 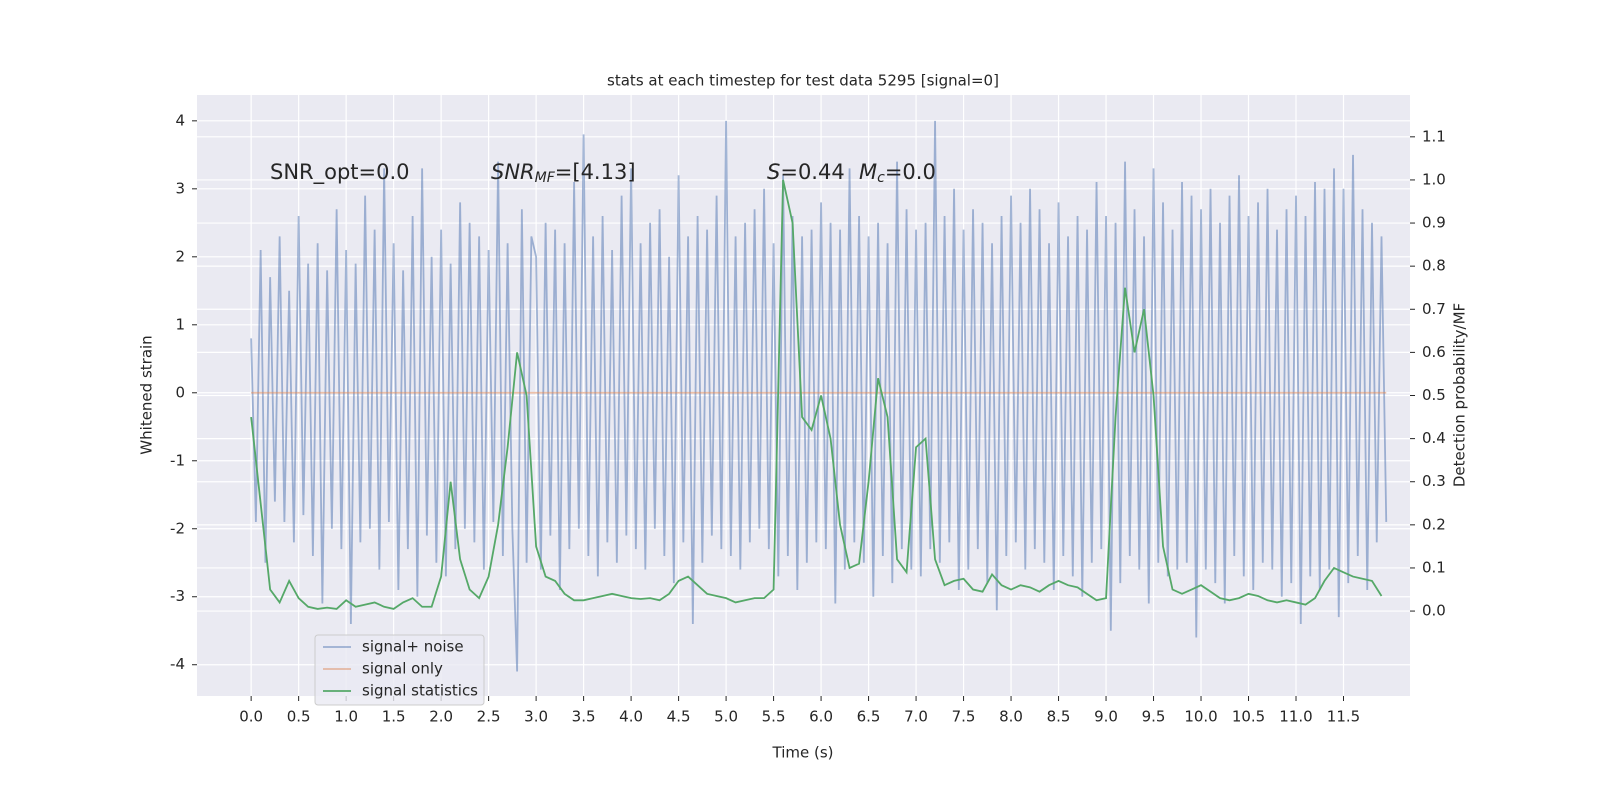 What do you see at coordinates (1434, 567) in the screenshot?
I see `y2-tick-label: 0.1` at bounding box center [1434, 567].